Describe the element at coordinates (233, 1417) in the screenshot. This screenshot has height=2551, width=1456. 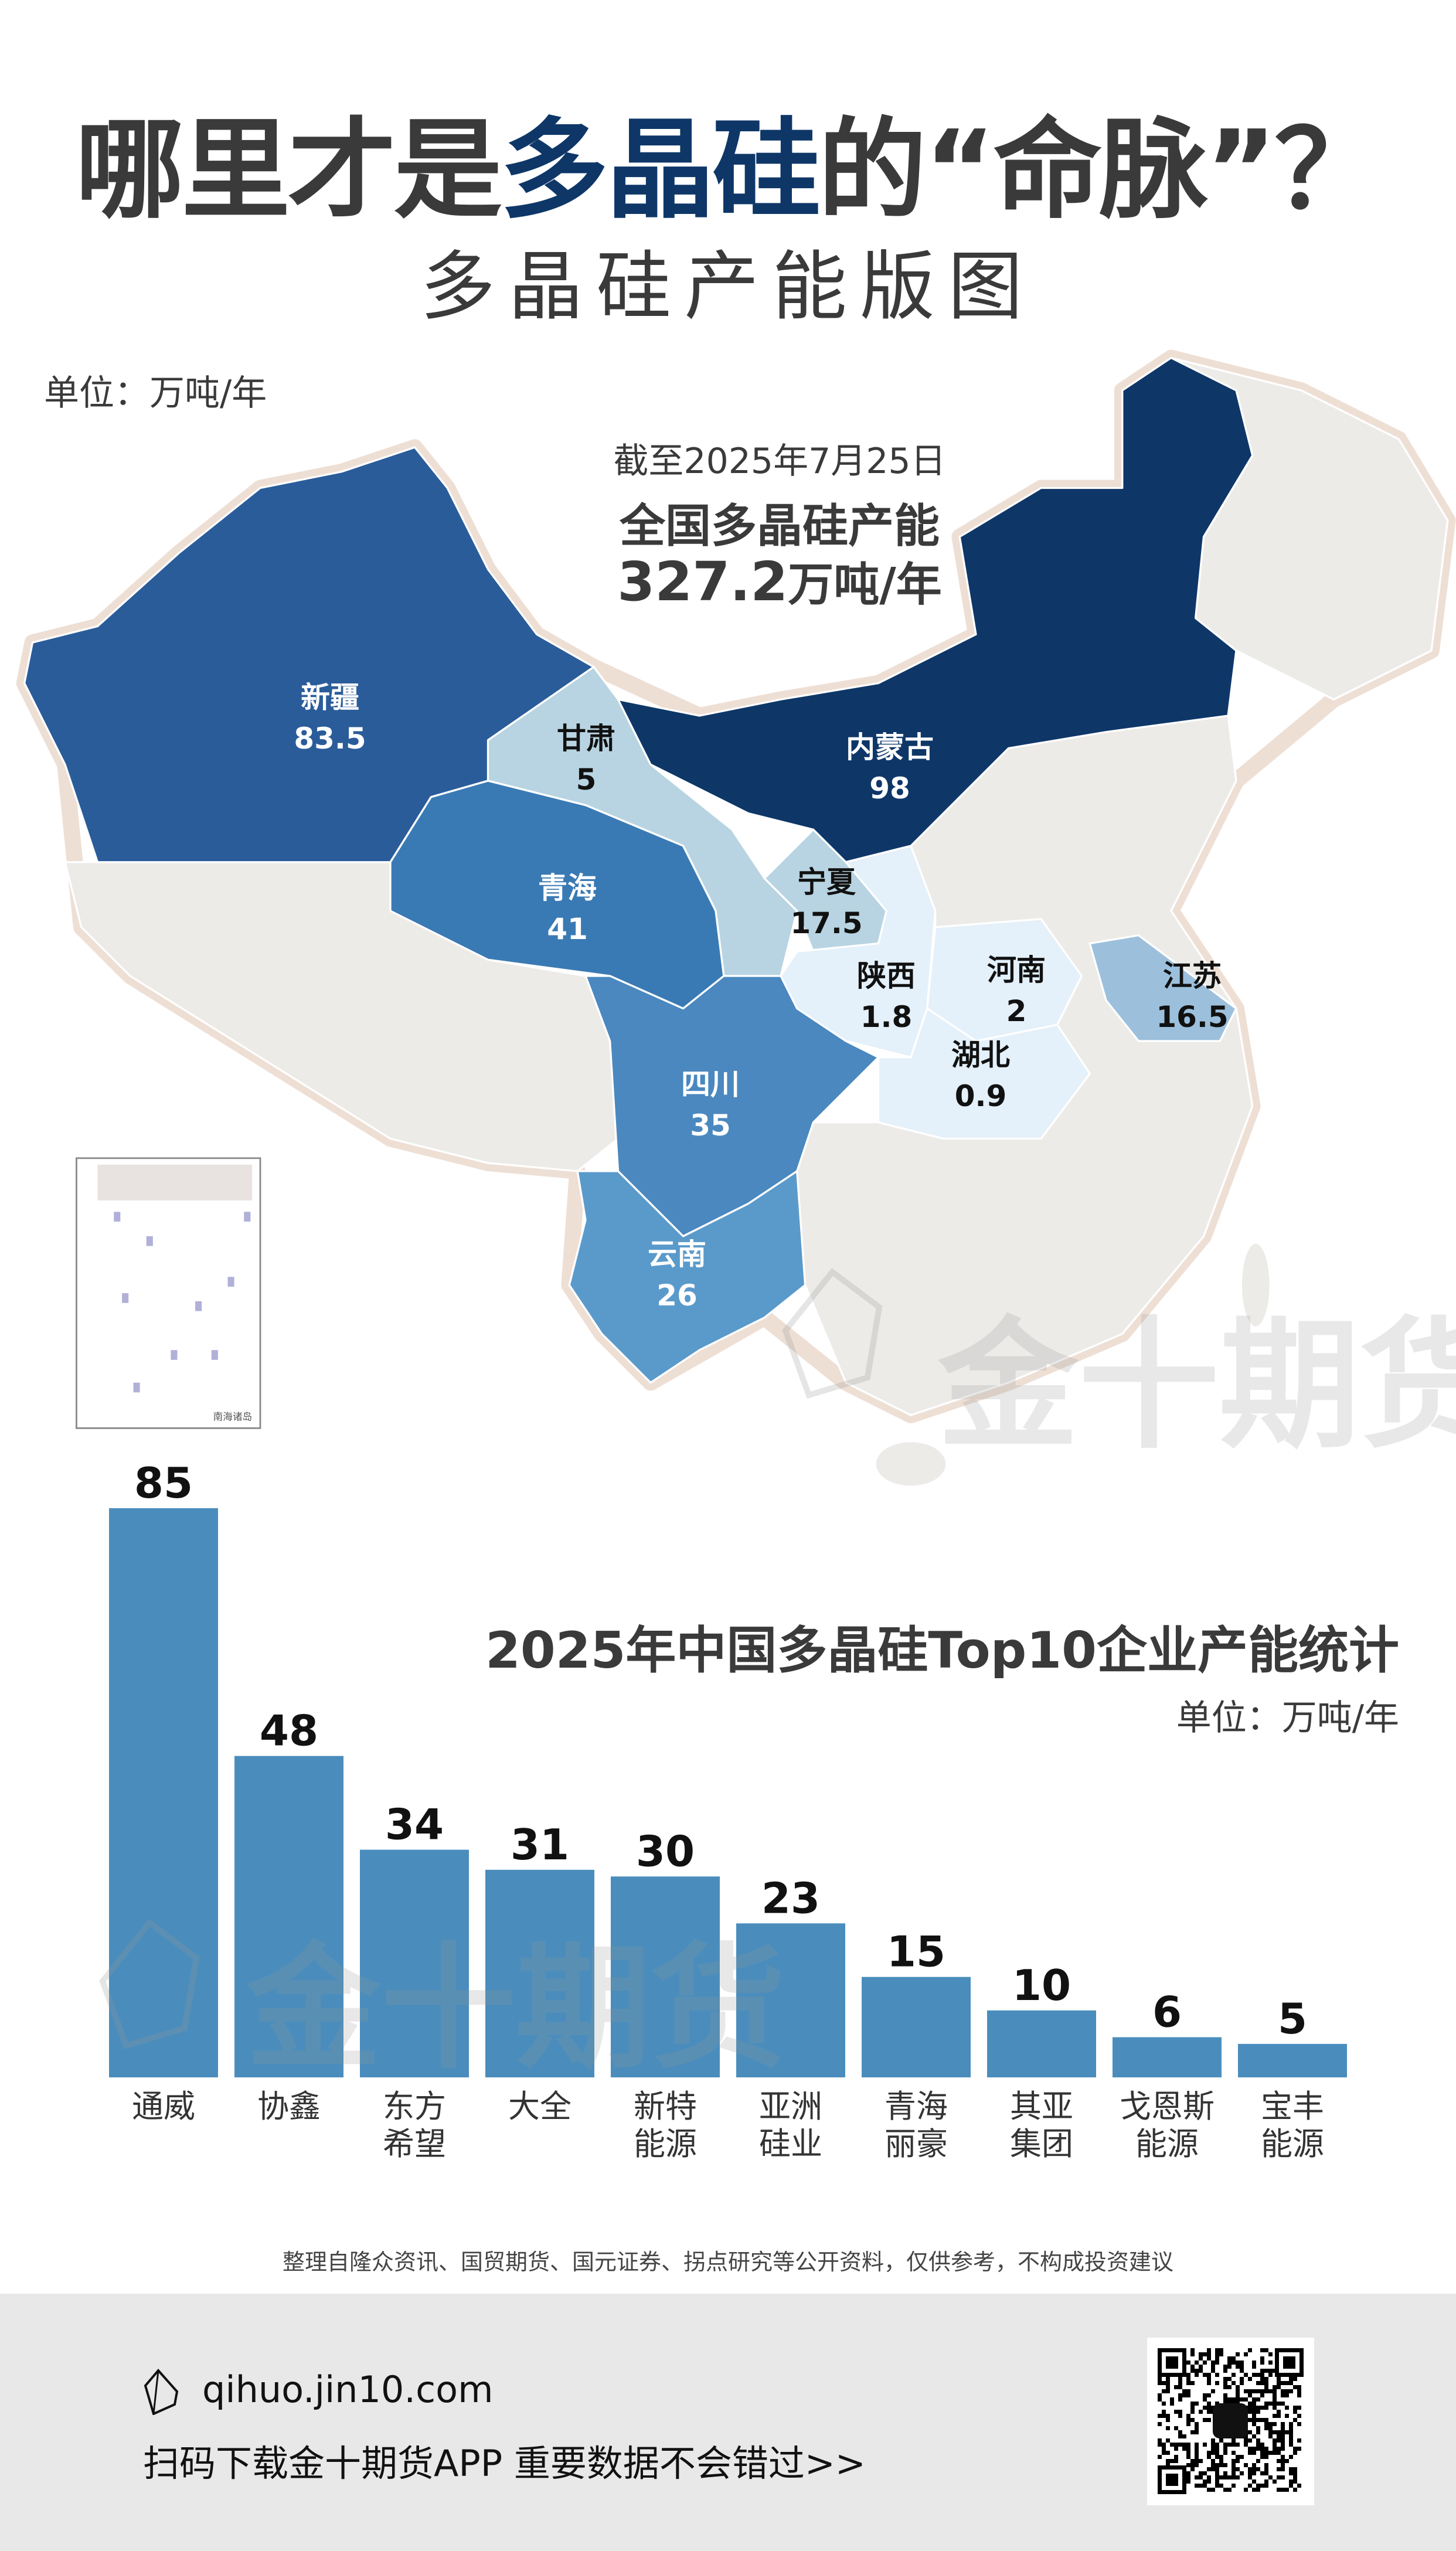
I see `inset-label: 南海诸岛` at that location.